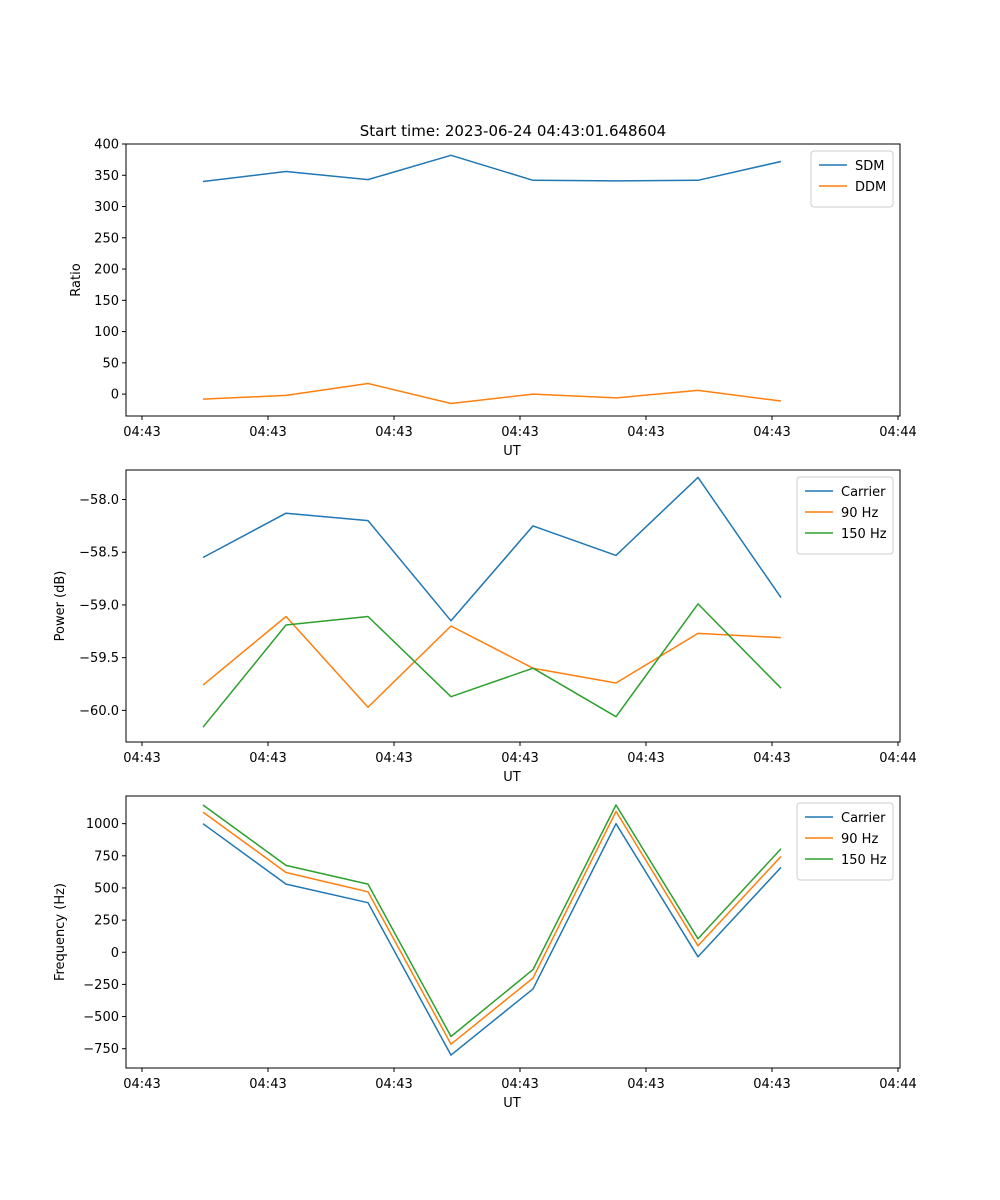  What do you see at coordinates (513, 131) in the screenshot?
I see `figure-title: Start time: 2023-06-24 04:43:01.648604` at bounding box center [513, 131].